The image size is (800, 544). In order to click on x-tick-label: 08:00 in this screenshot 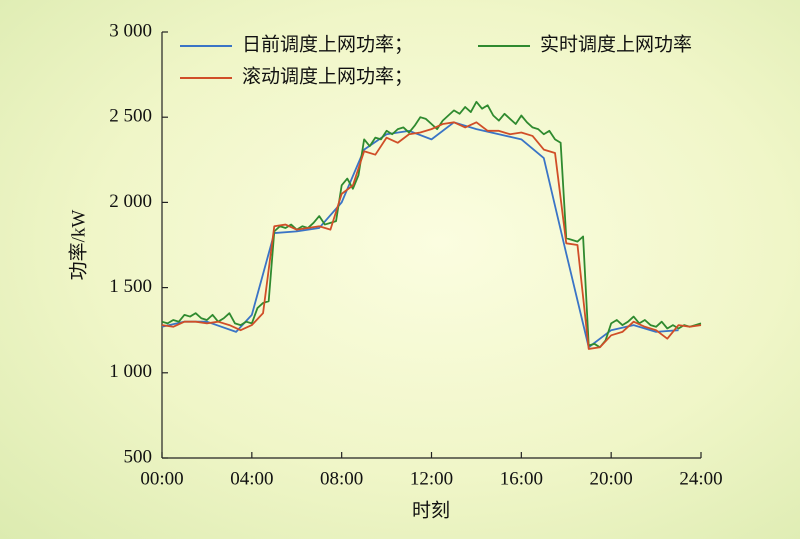, I will do `click(341, 478)`.